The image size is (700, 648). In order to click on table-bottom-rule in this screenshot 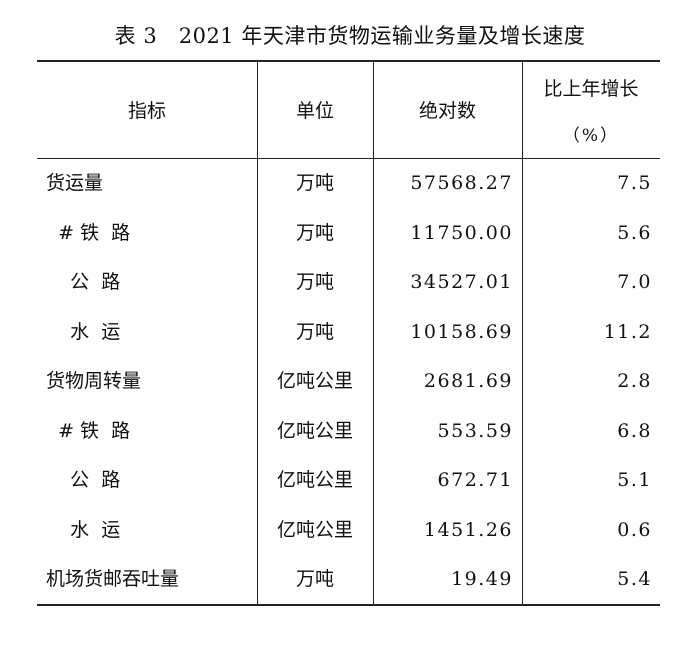, I will do `click(348, 605)`.